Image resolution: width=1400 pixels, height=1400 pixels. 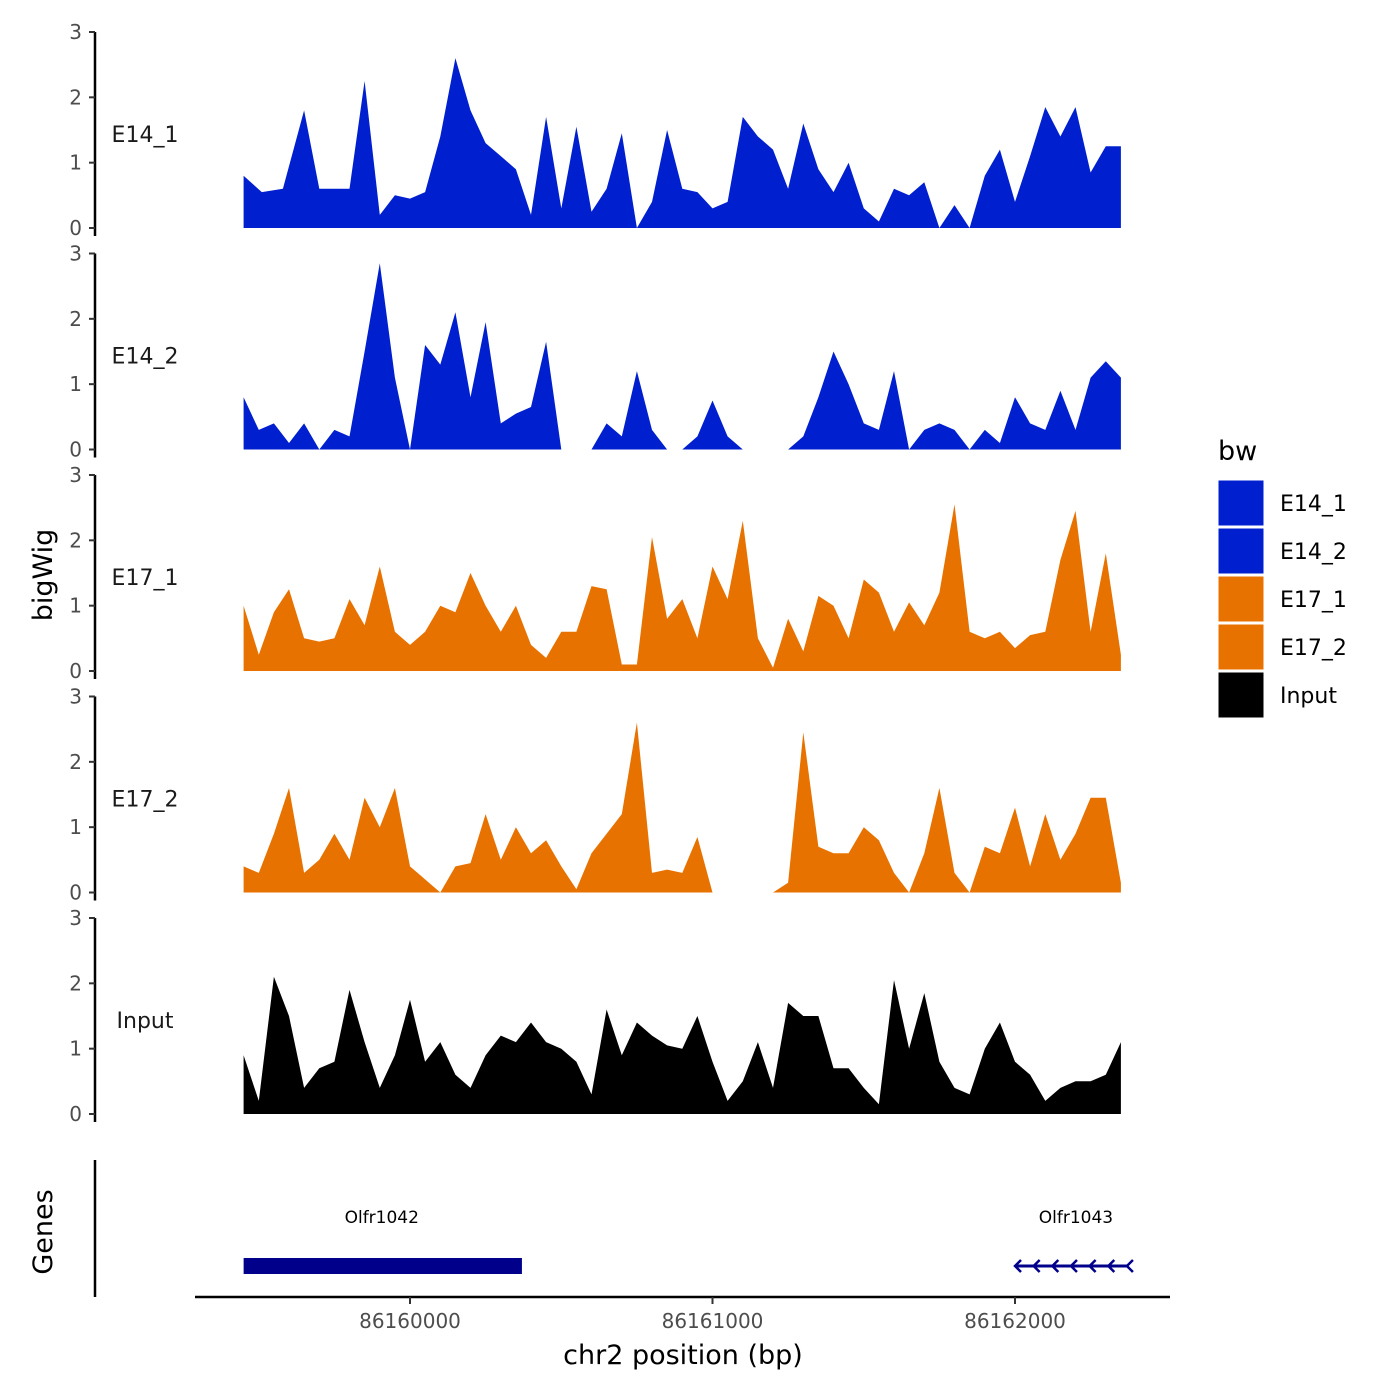 I want to click on track-E14_1: 0 1 2 3 E14_1, so click(x=595, y=130).